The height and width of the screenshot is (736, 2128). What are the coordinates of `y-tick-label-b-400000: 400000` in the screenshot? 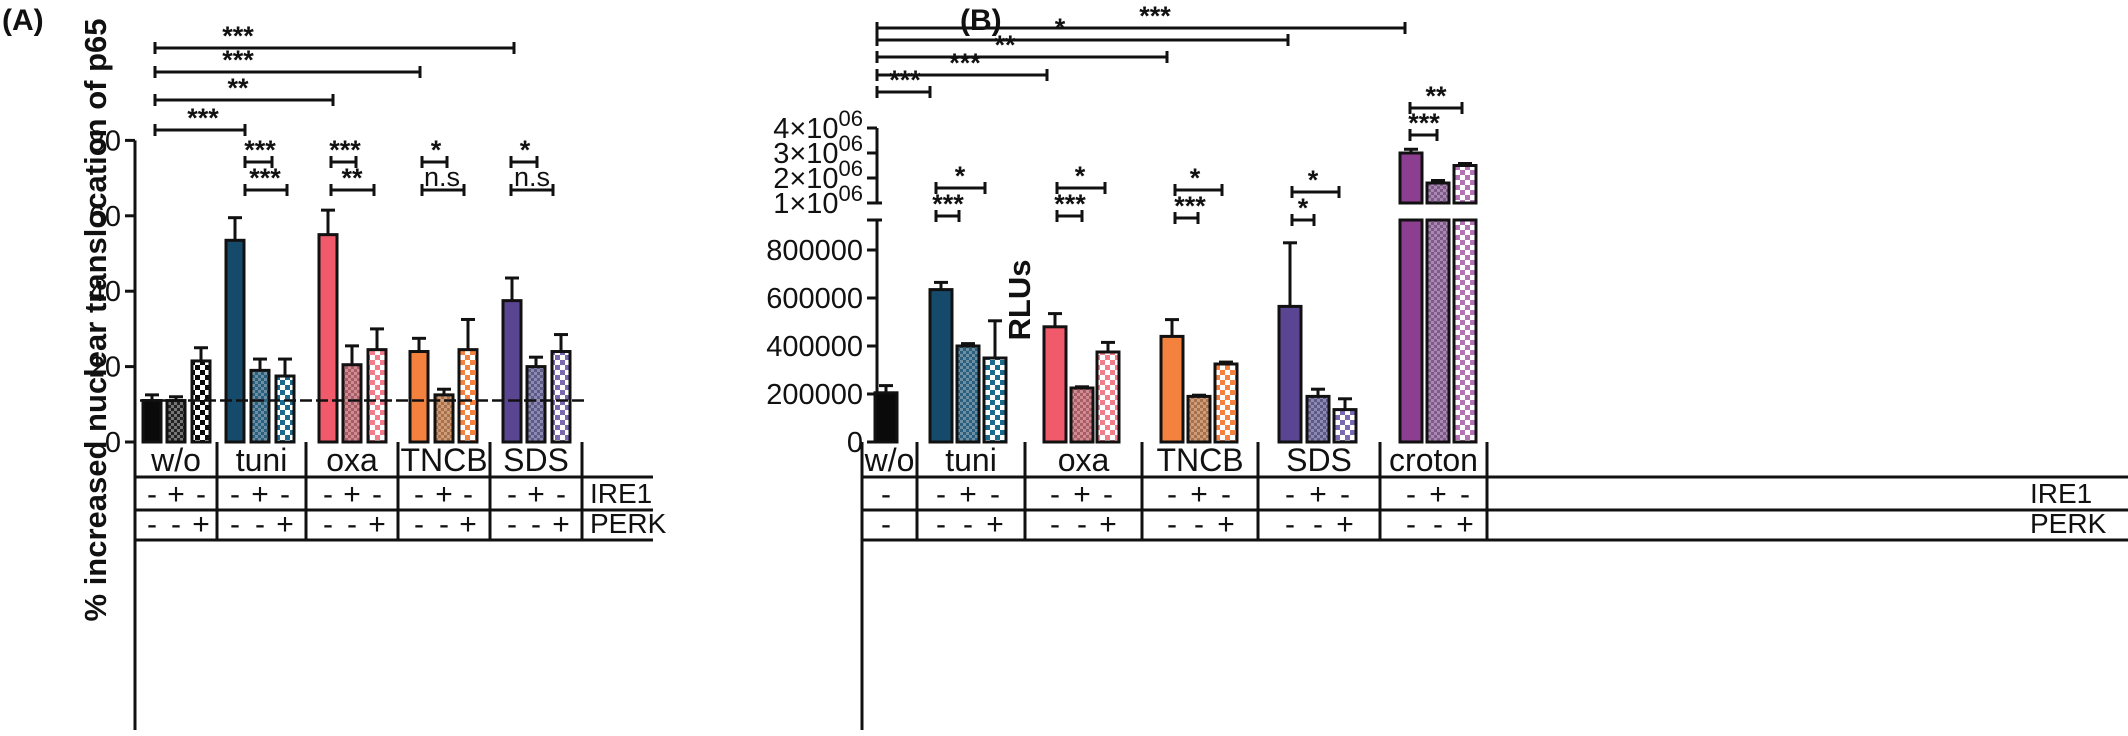 It's located at (814, 347).